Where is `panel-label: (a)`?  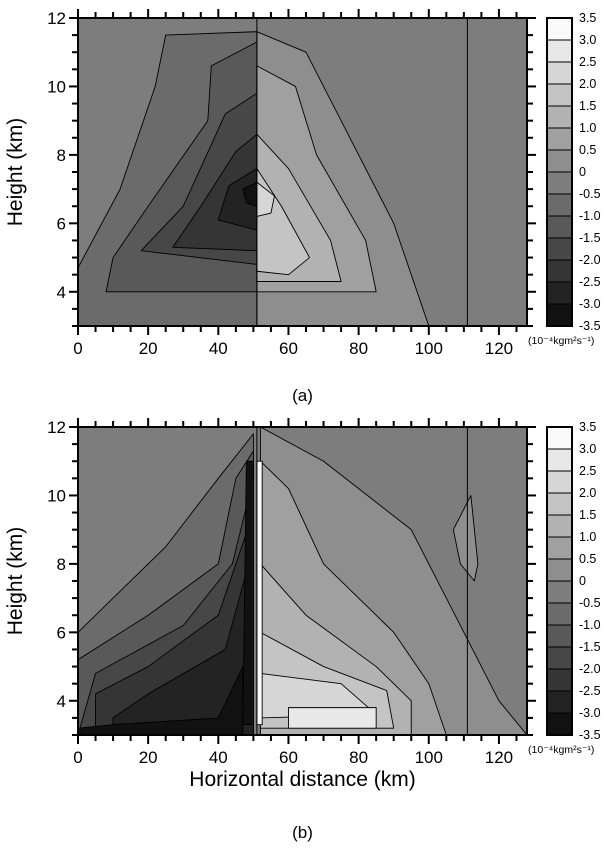 panel-label: (a) is located at coordinates (302, 395).